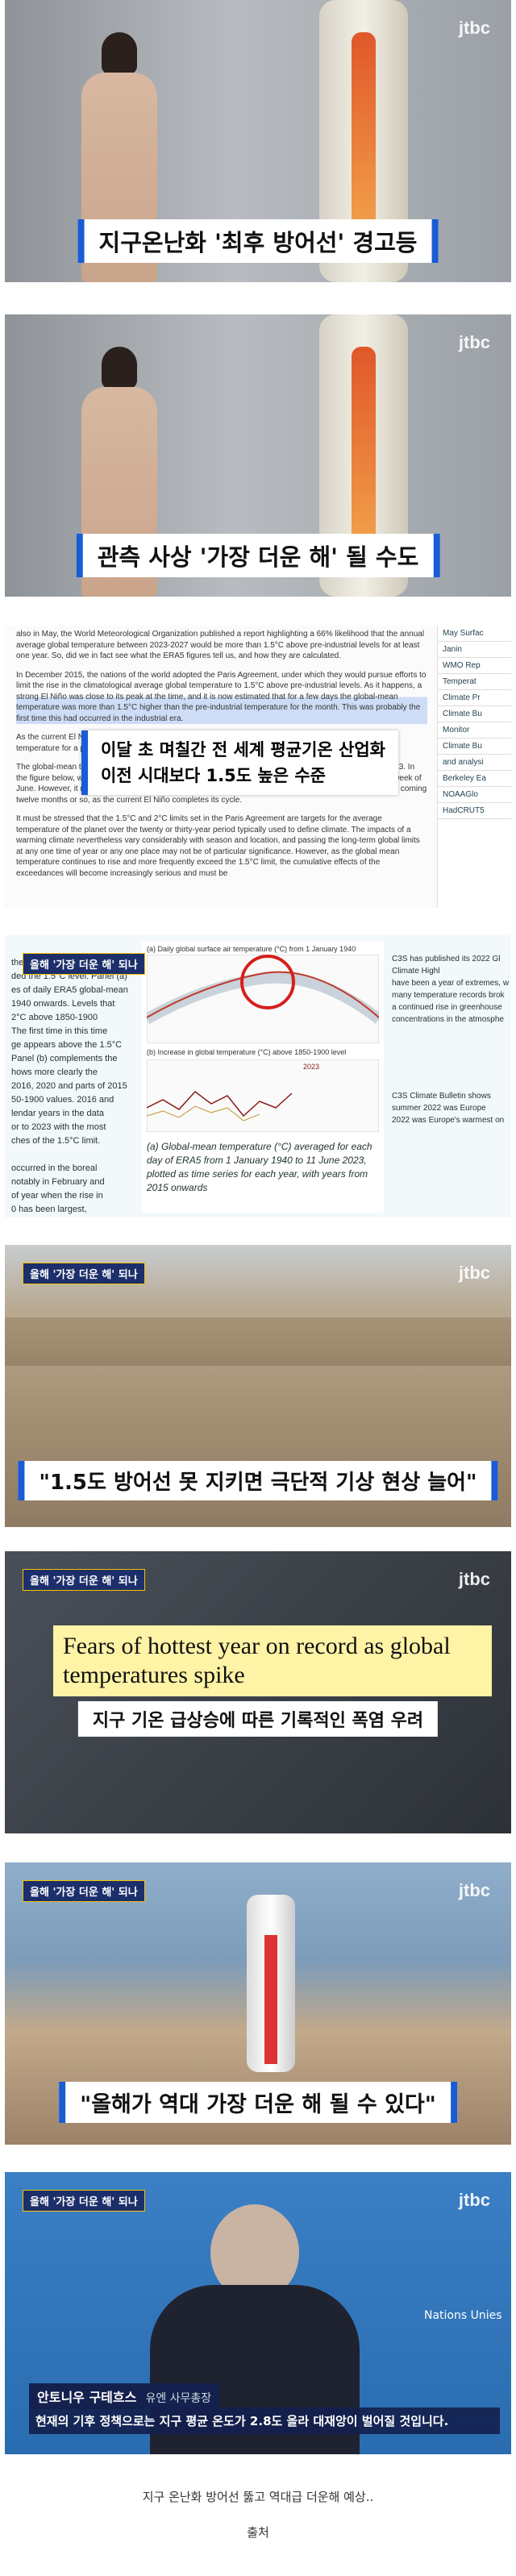 This screenshot has width=516, height=2576. What do you see at coordinates (258, 2532) in the screenshot?
I see `footer-source: 출처` at bounding box center [258, 2532].